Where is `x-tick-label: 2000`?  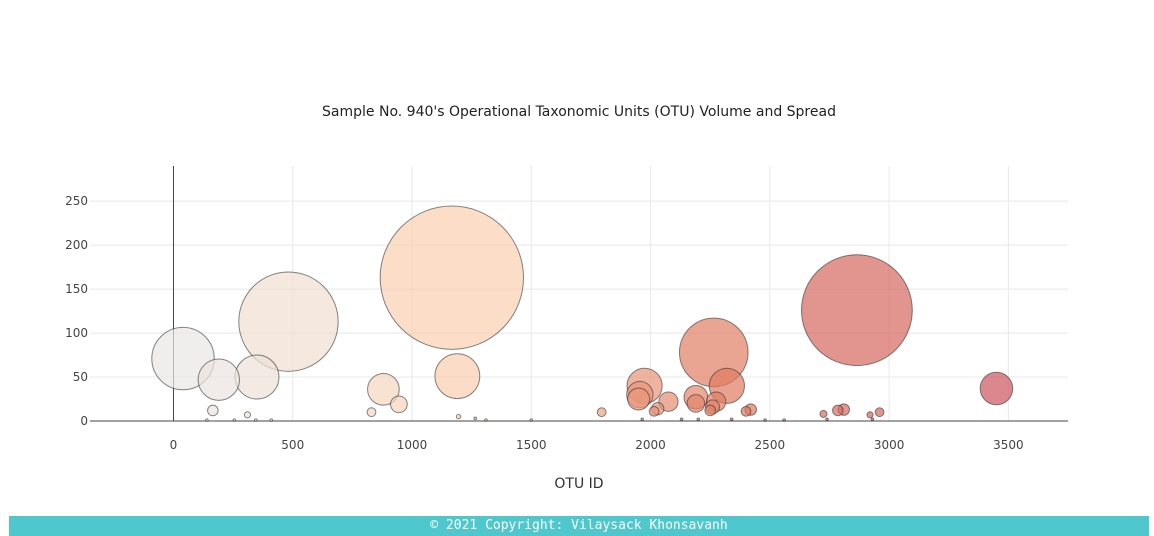 x-tick-label: 2000 is located at coordinates (650, 445).